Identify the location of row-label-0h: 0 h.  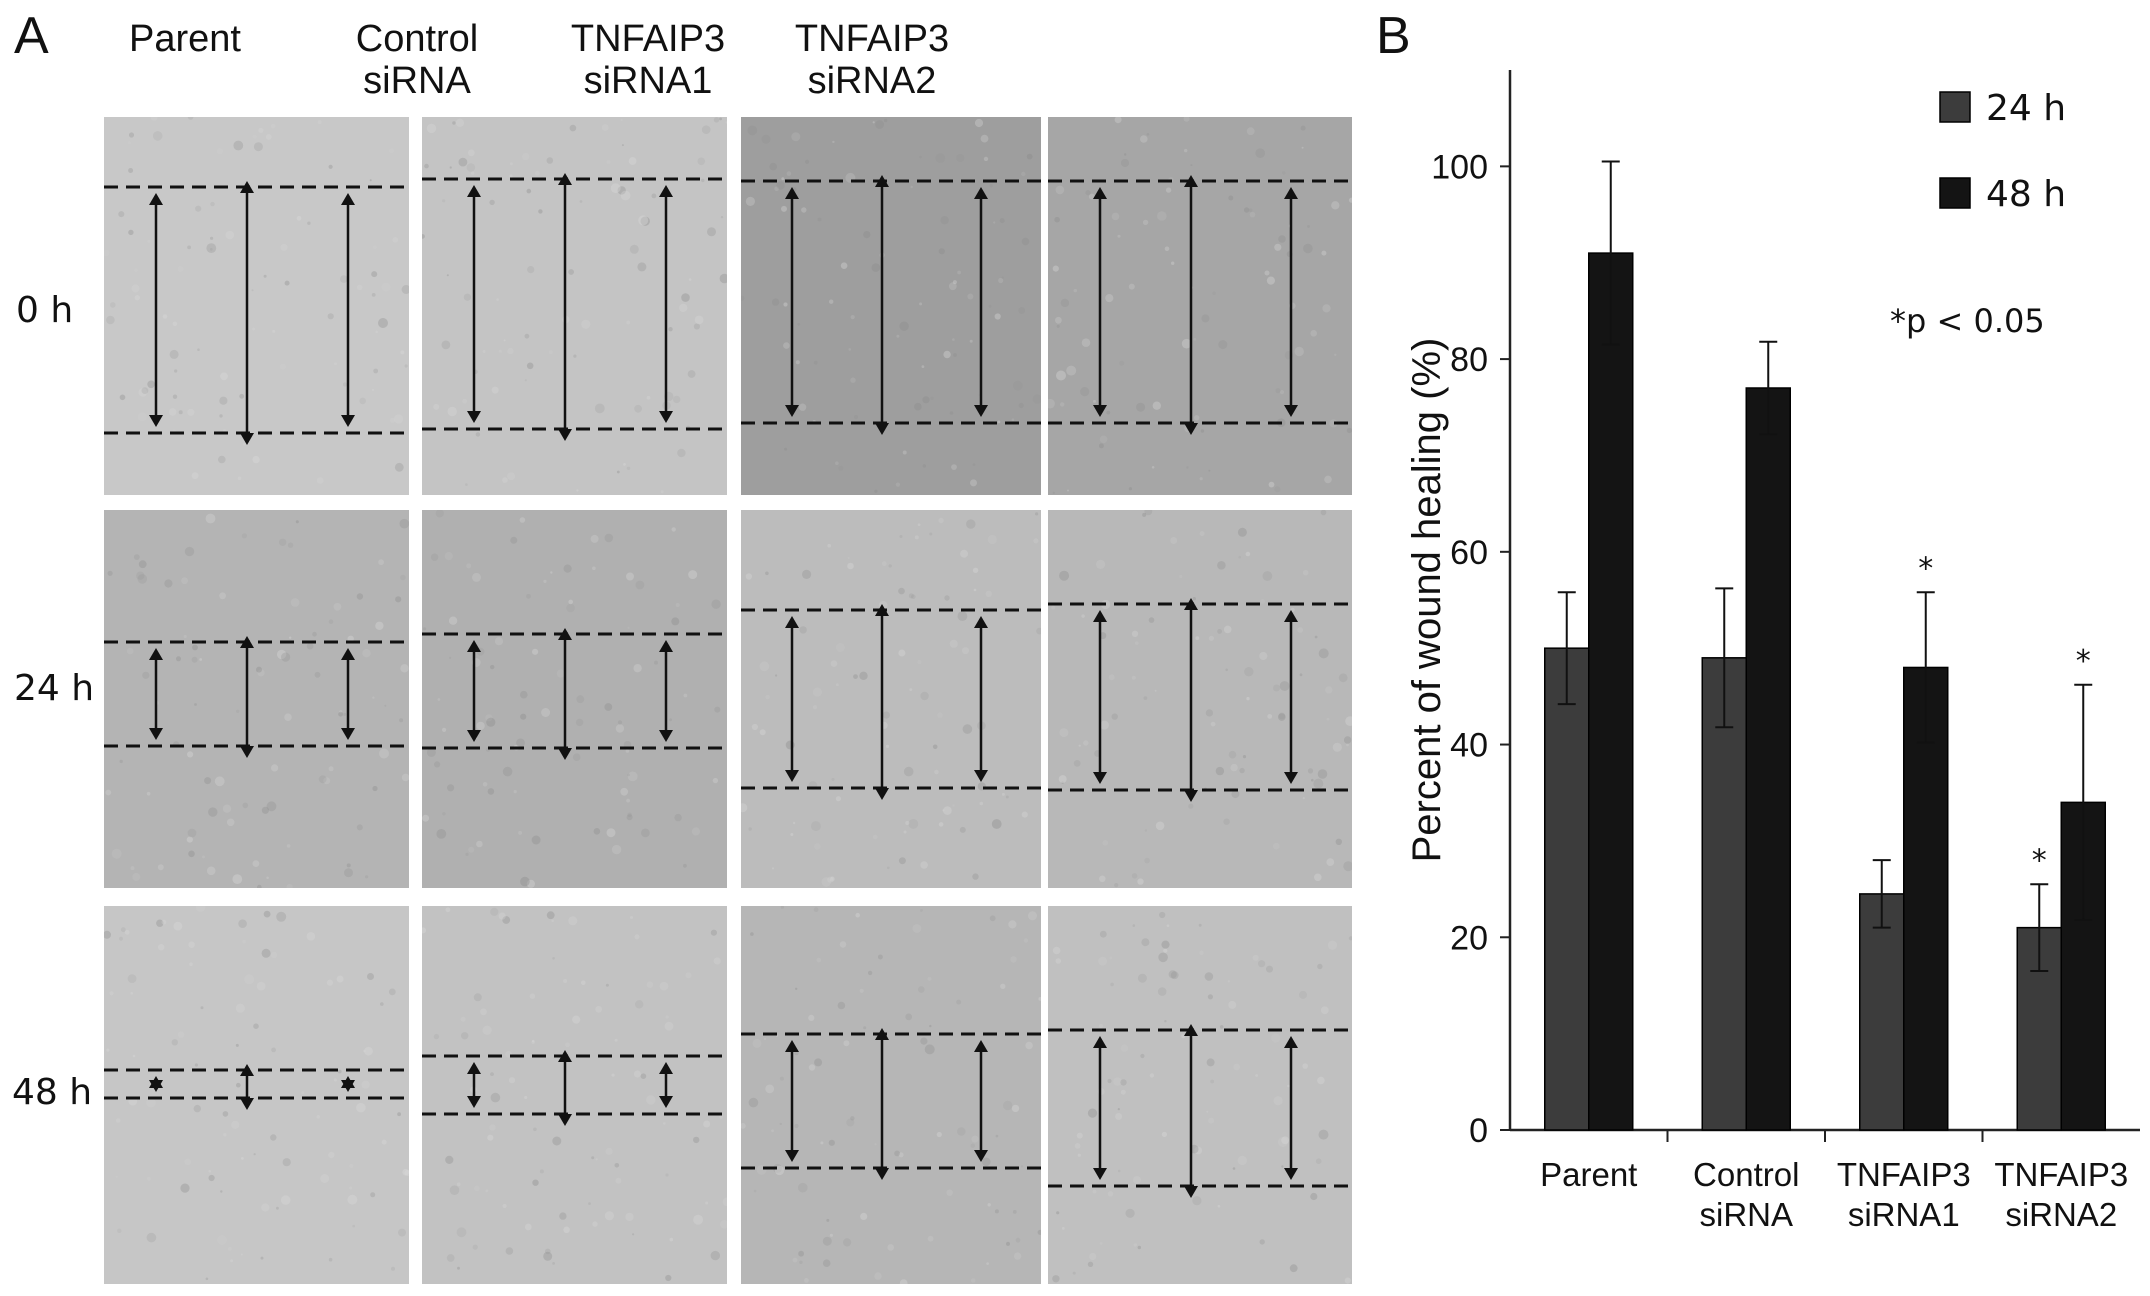
(45, 310).